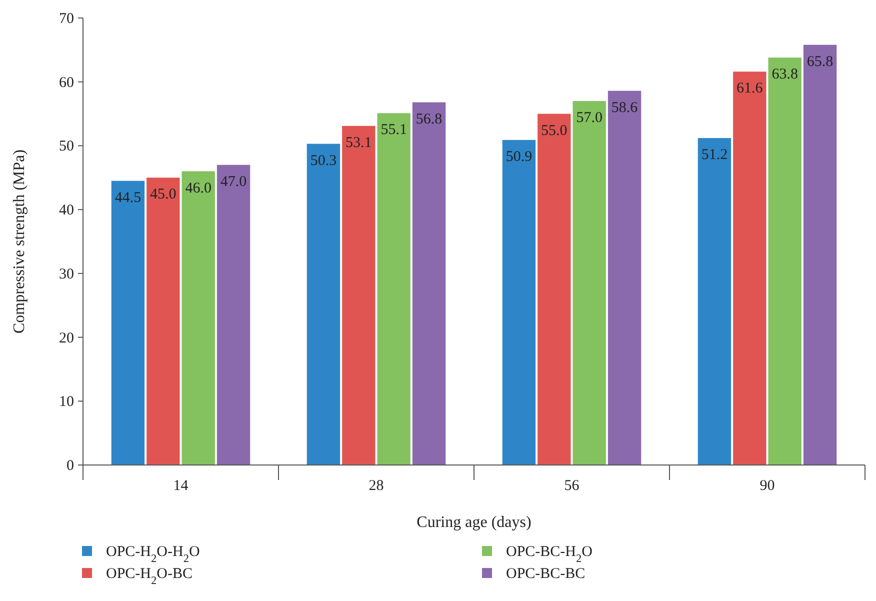 This screenshot has height=601, width=876. I want to click on y-tick-label: 20, so click(66, 338).